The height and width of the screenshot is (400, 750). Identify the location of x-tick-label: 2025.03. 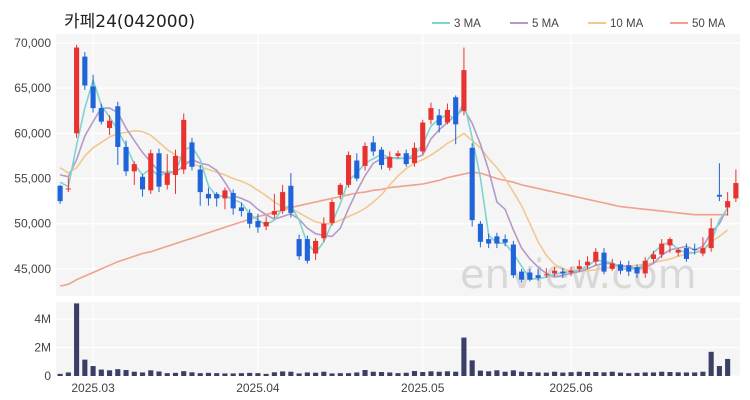
(93, 388).